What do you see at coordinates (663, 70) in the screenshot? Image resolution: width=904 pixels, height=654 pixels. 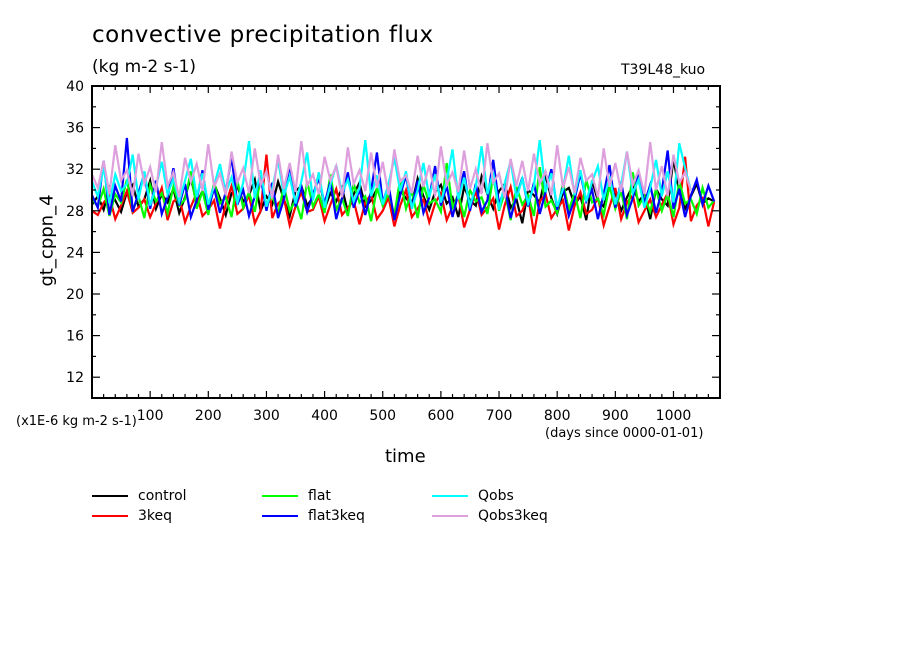 I see `run-label: T39L48_kuo` at bounding box center [663, 70].